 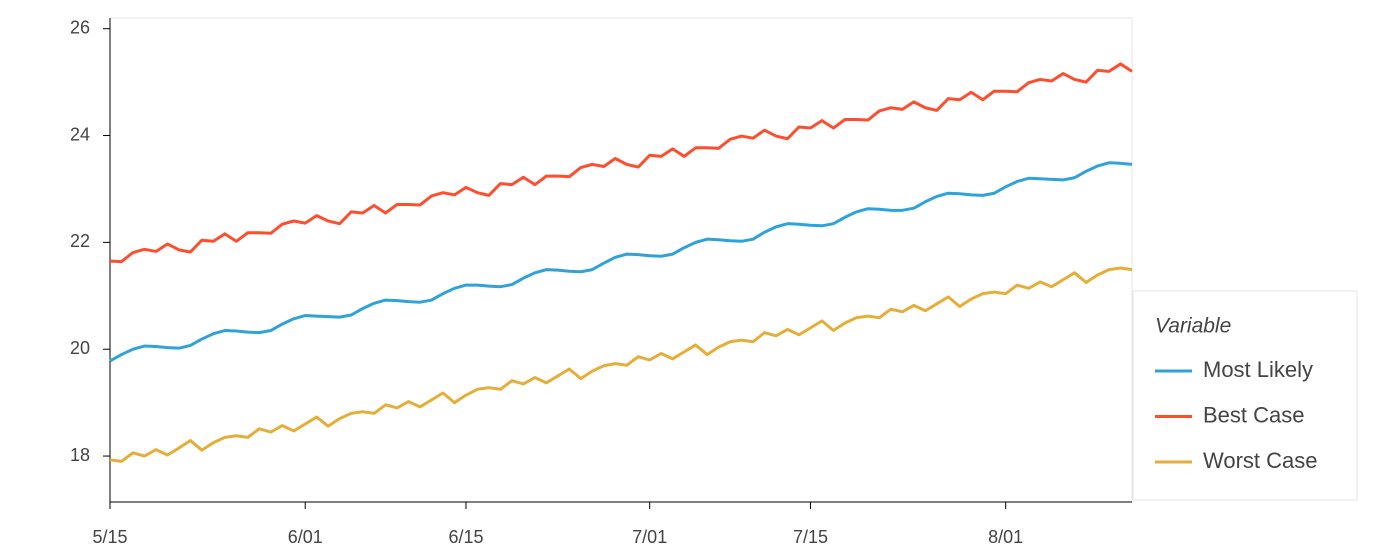 What do you see at coordinates (810, 537) in the screenshot?
I see `x-tick-label: 7/15` at bounding box center [810, 537].